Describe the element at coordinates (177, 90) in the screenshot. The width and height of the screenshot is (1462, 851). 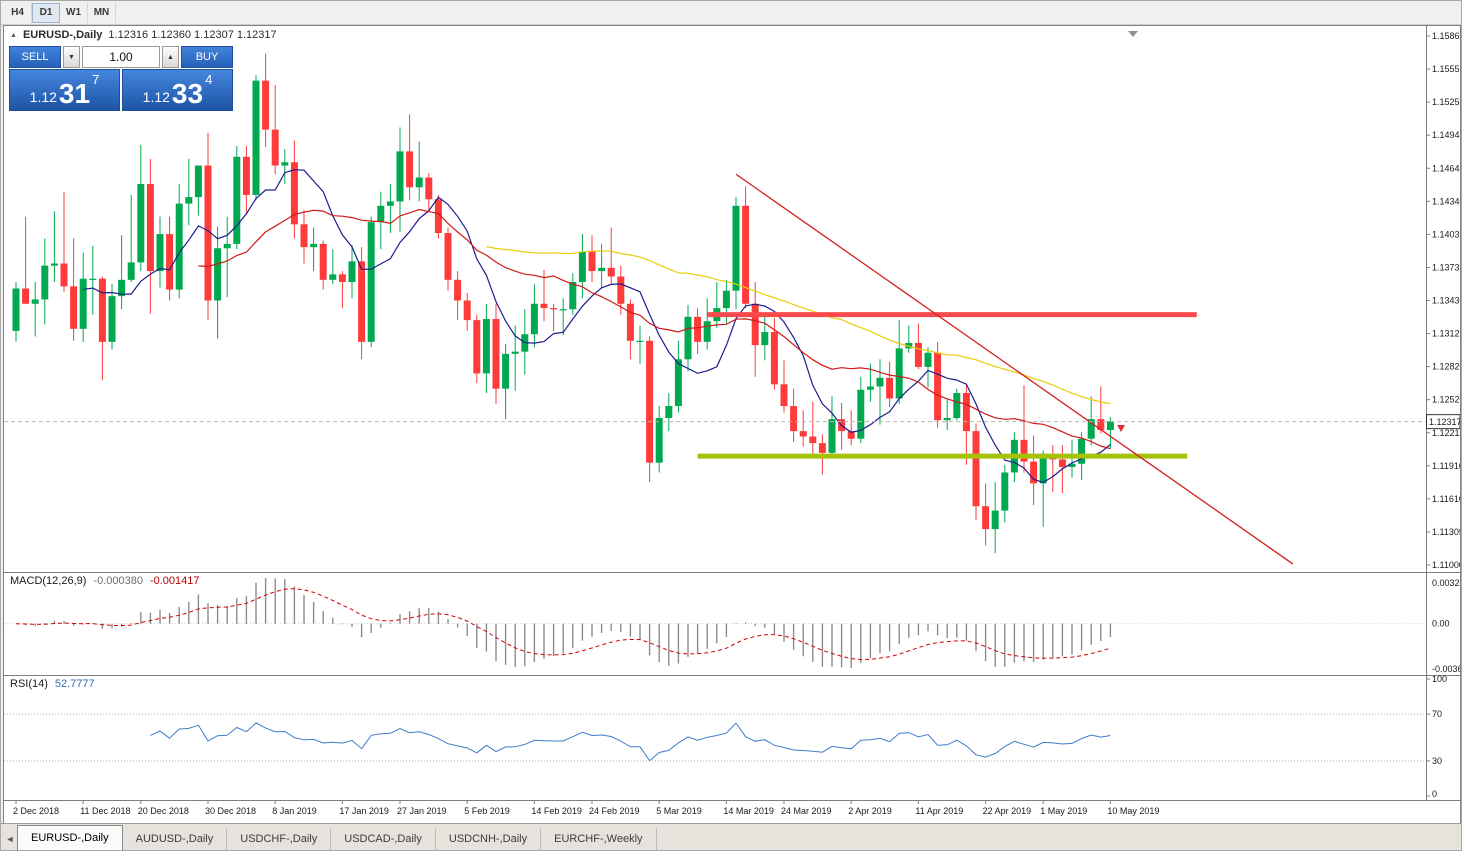
I see `buy-price-button: 1.12 33 4` at that location.